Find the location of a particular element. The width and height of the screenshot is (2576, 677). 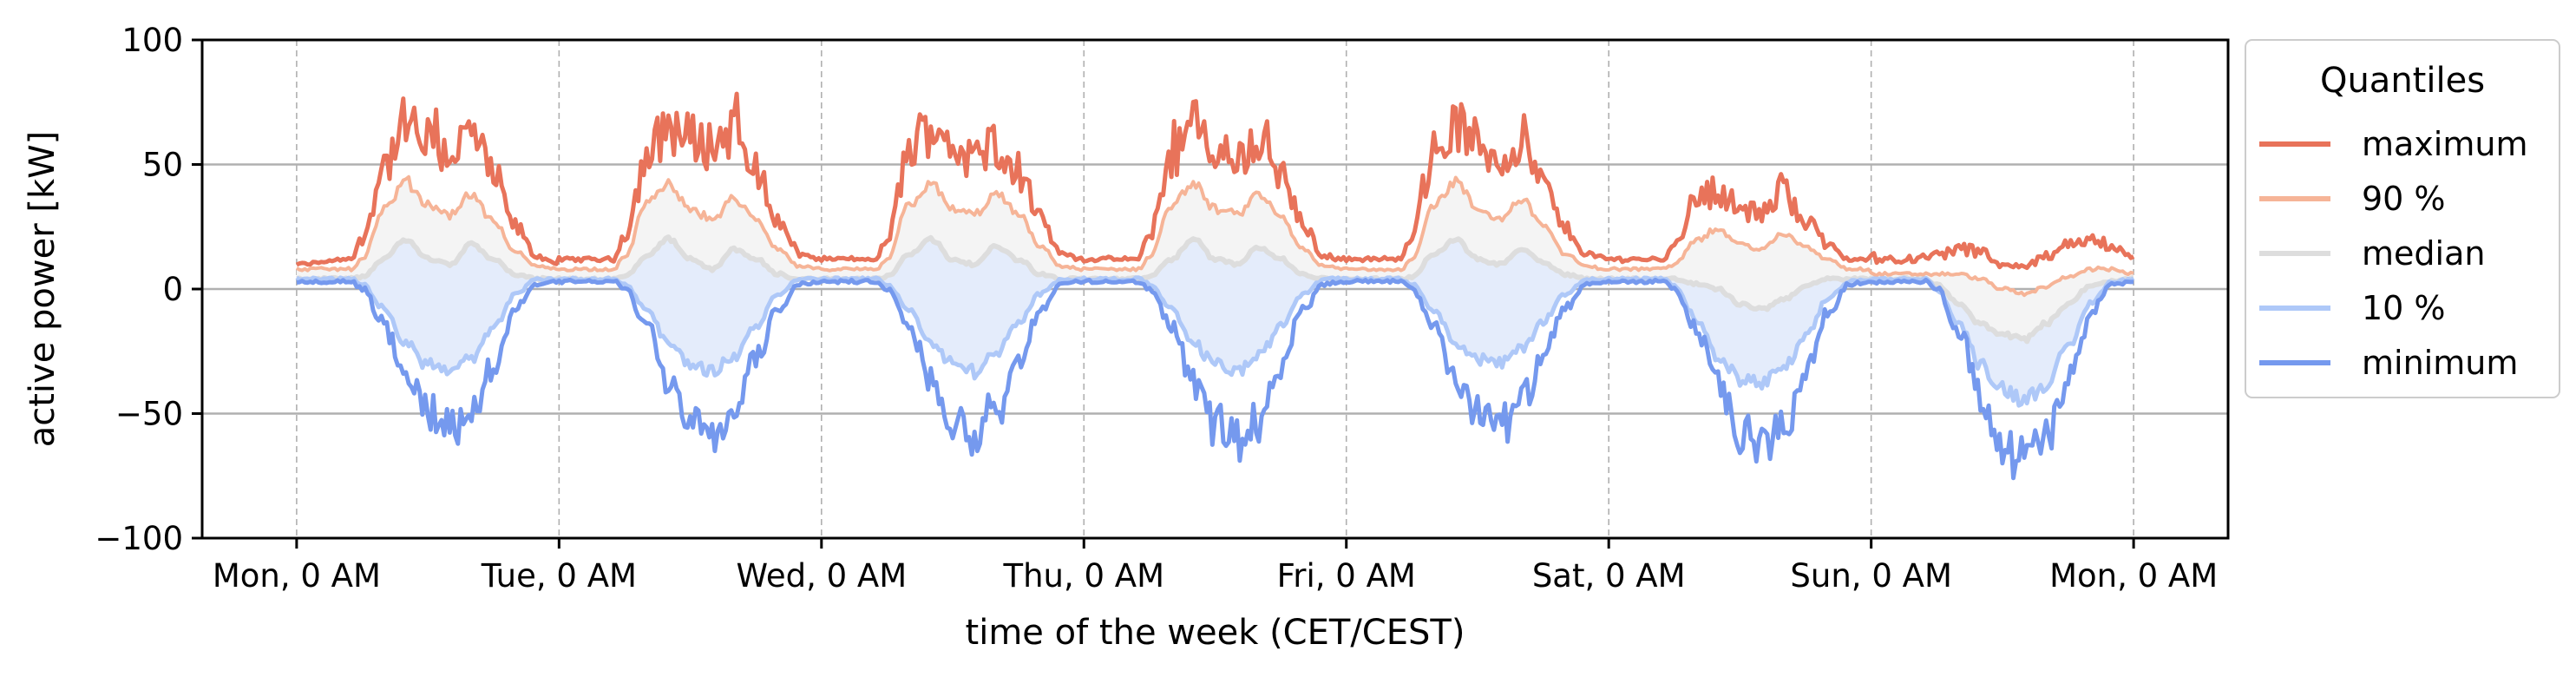

y-tick-label: −50 is located at coordinates (149, 414).